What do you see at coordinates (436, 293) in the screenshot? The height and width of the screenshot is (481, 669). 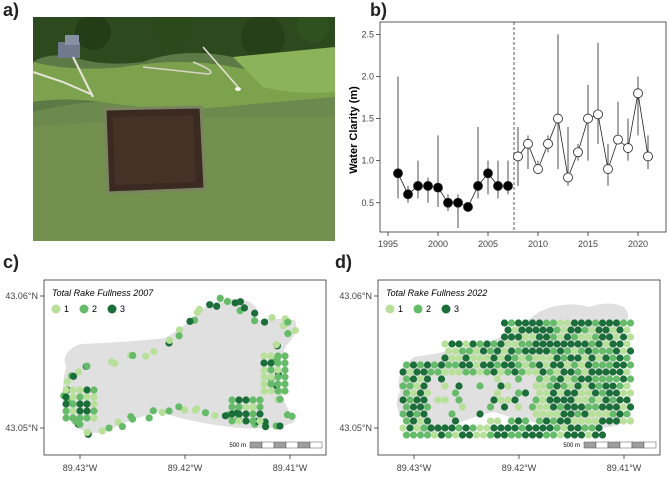 I see `map-title-2022: Total Rake Fullness 2022` at bounding box center [436, 293].